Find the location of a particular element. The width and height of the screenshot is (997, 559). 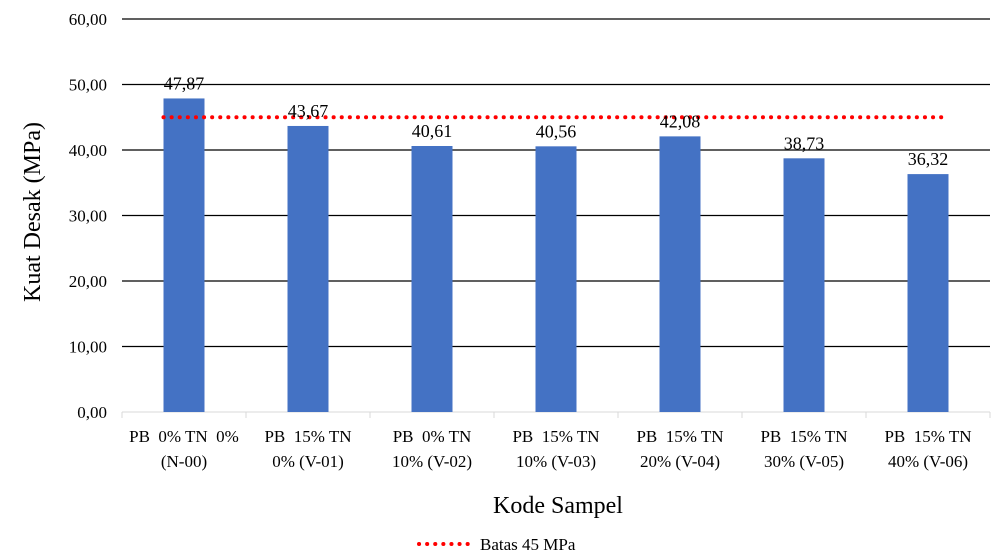

data-label: 36,32 is located at coordinates (928, 159).